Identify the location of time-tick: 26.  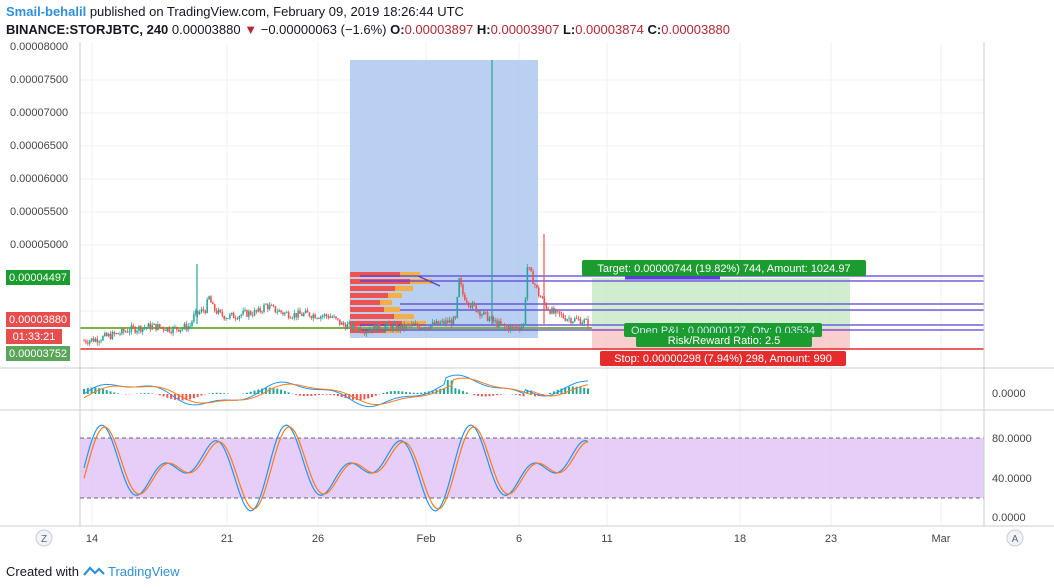
(318, 539).